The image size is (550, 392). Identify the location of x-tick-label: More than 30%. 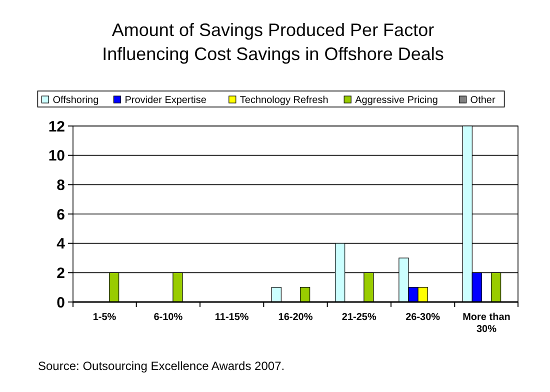
(486, 323).